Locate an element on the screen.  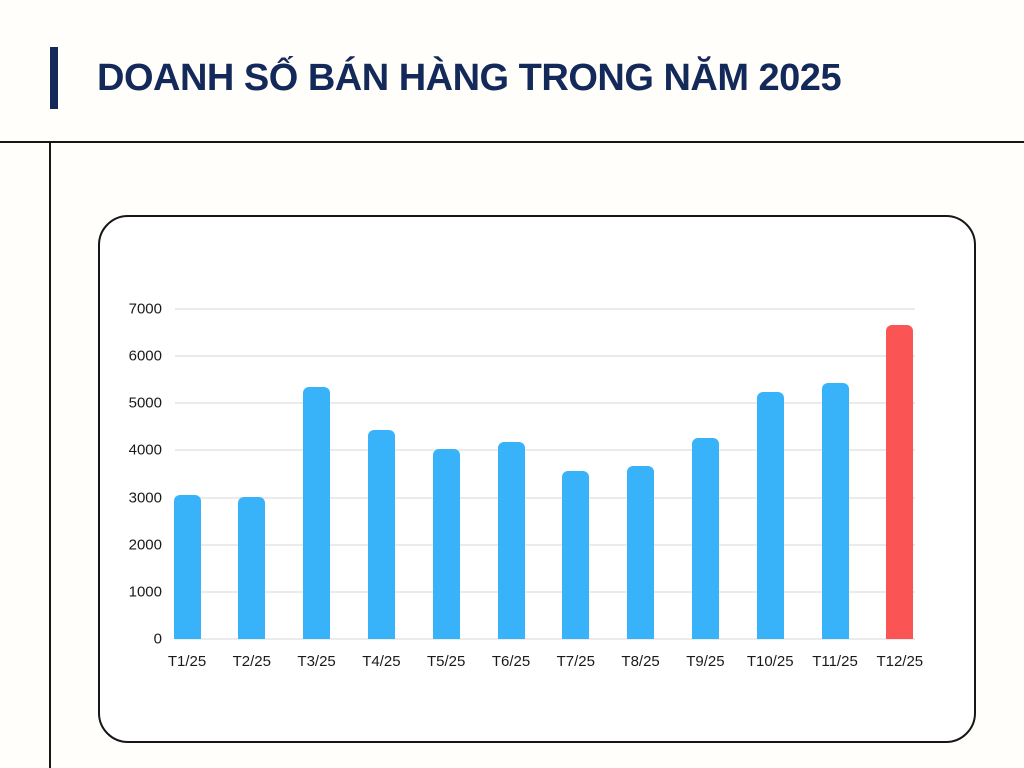
y-tick-label-3000: 3000 is located at coordinates (145, 498).